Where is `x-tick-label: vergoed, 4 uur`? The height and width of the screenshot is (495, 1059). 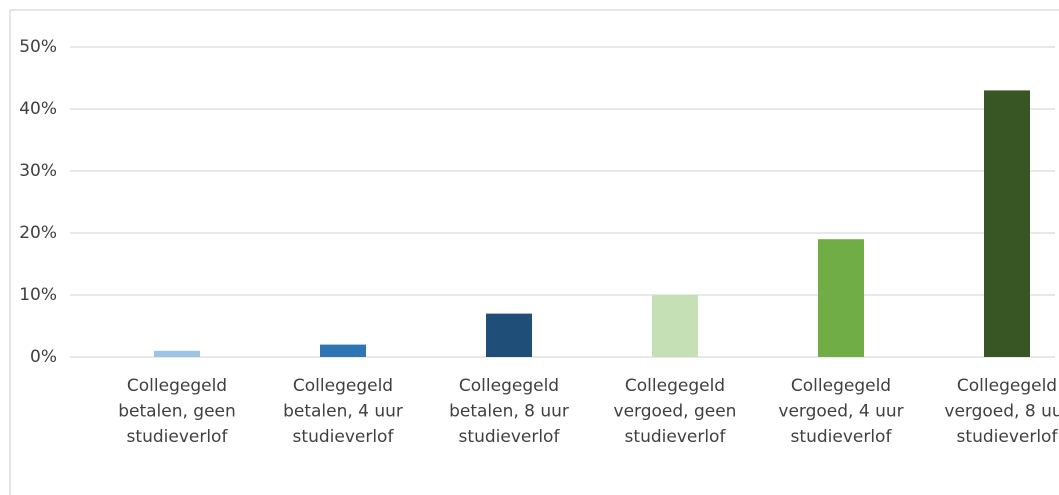
x-tick-label: vergoed, 4 uur is located at coordinates (840, 412).